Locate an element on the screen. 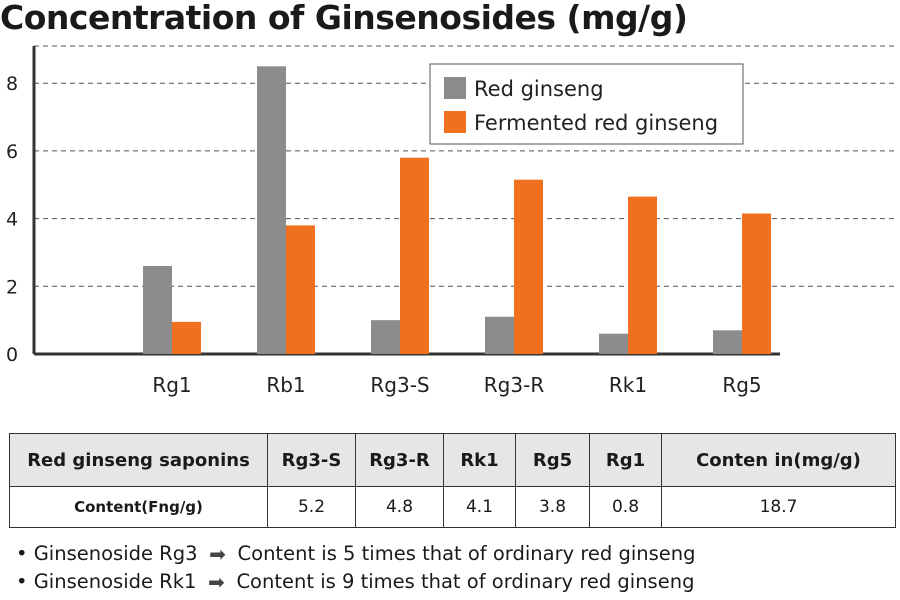  table-row-label: Content(Fng/g) is located at coordinates (138, 507).